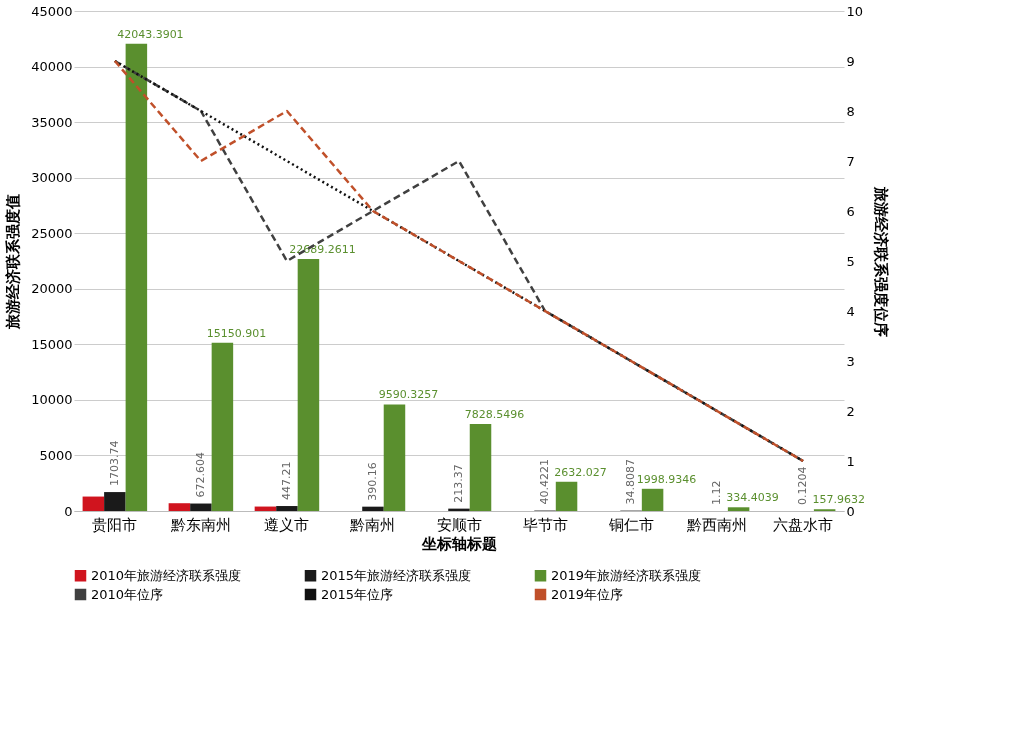  What do you see at coordinates (850, 161) in the screenshot?
I see `y2-tick-label: 7` at bounding box center [850, 161].